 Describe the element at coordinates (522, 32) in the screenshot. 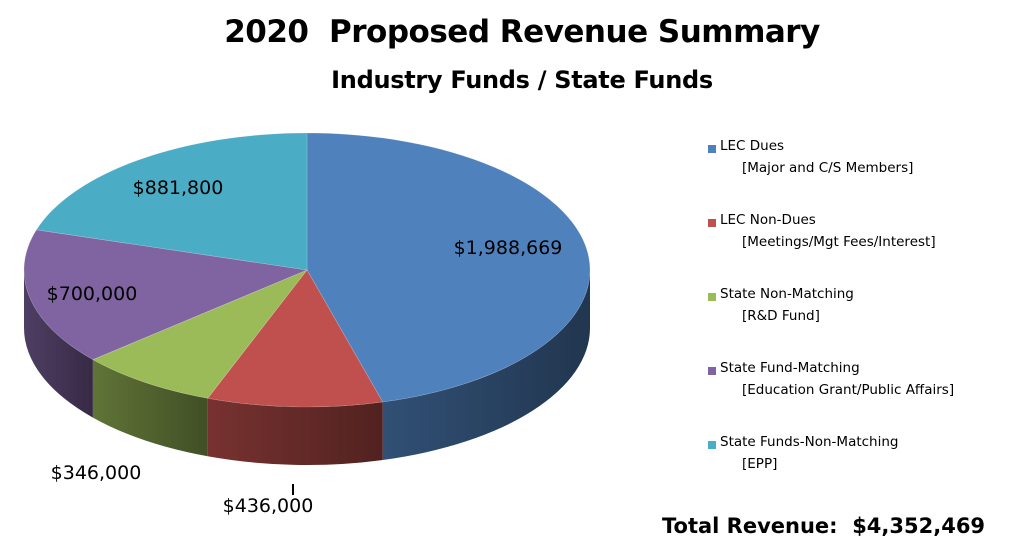

I see `chart-title: 2020 Proposed Revenue Summary` at that location.